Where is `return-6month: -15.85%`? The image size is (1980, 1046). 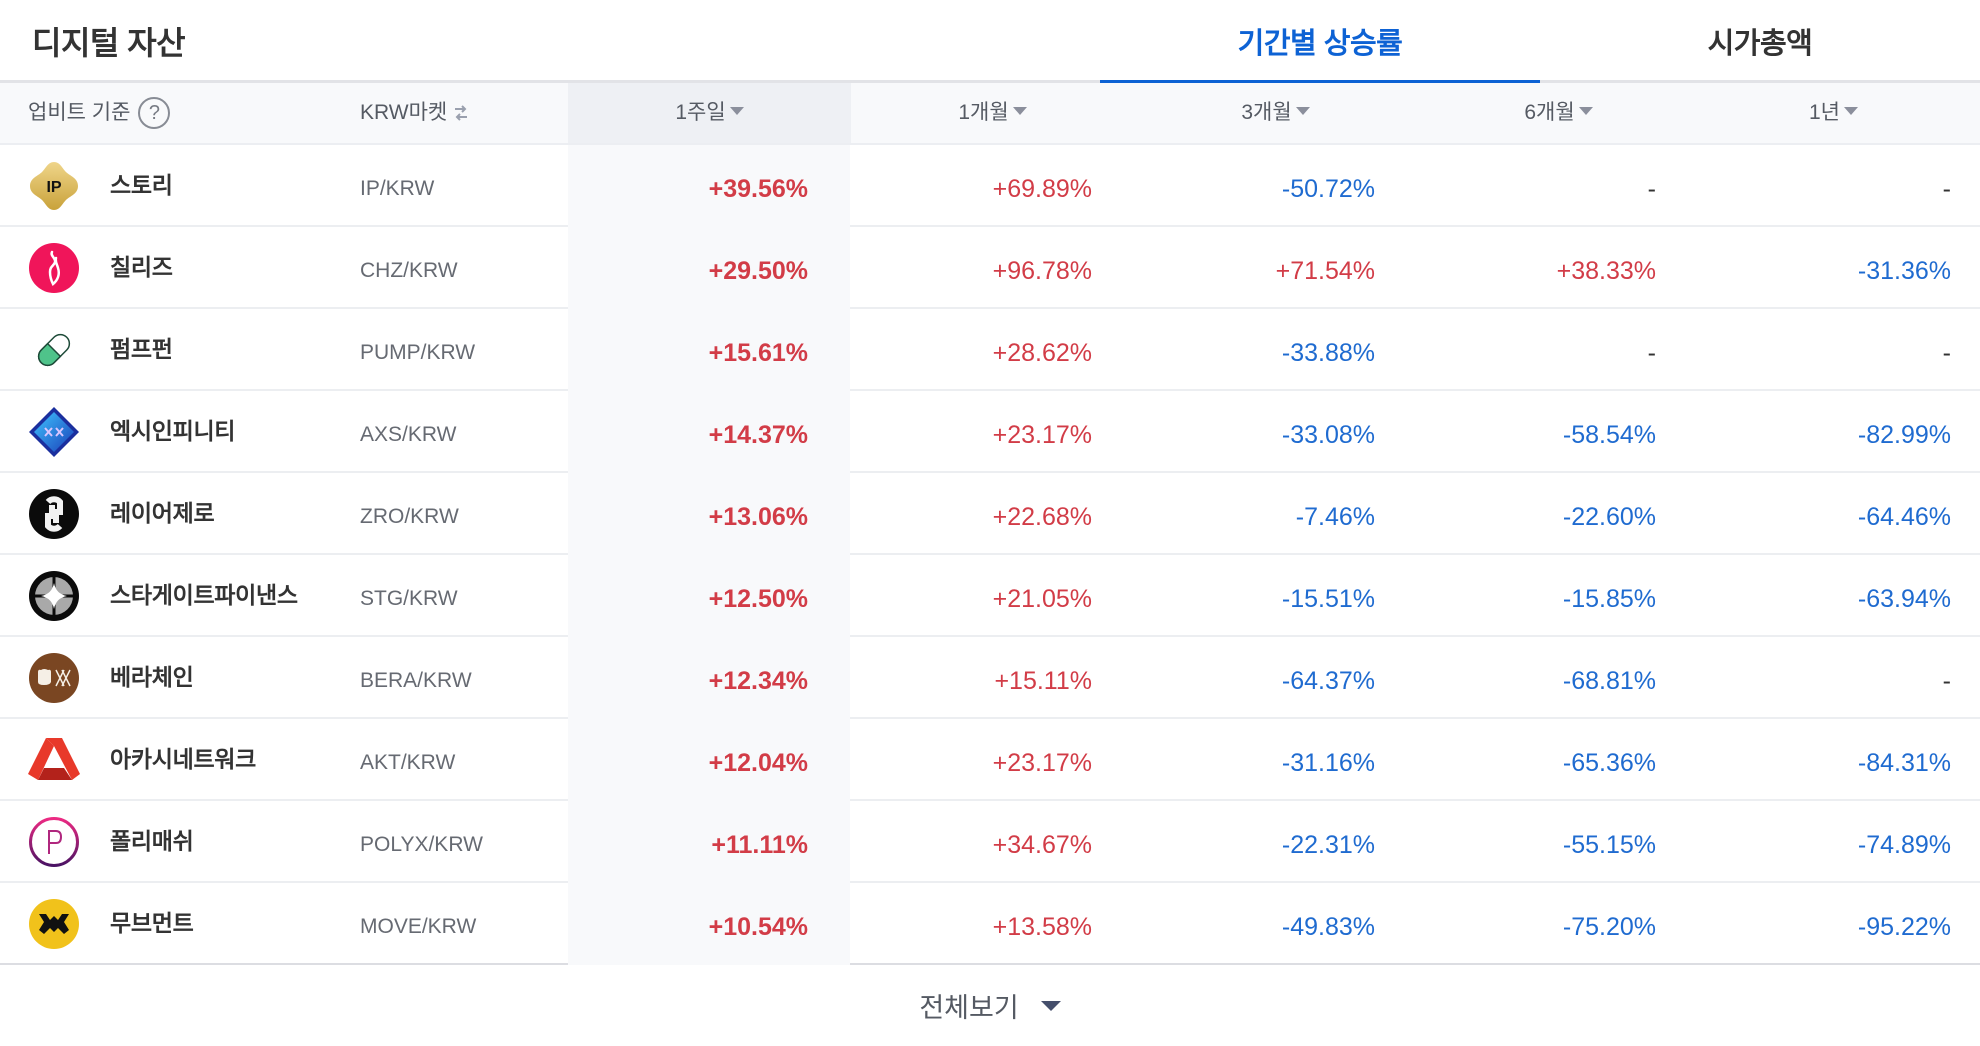
return-6month: -15.85% is located at coordinates (1609, 599).